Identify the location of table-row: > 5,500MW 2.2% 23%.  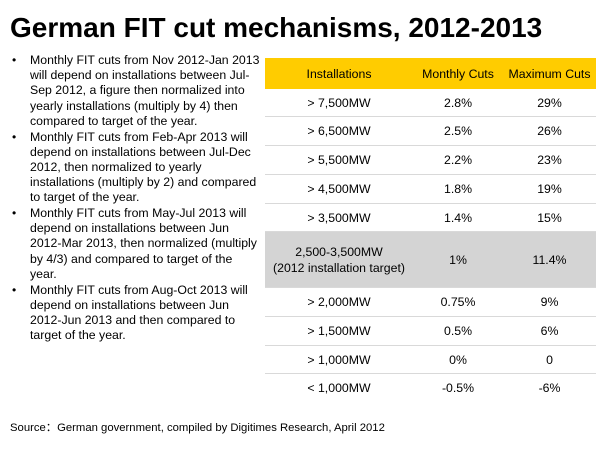
(430, 160).